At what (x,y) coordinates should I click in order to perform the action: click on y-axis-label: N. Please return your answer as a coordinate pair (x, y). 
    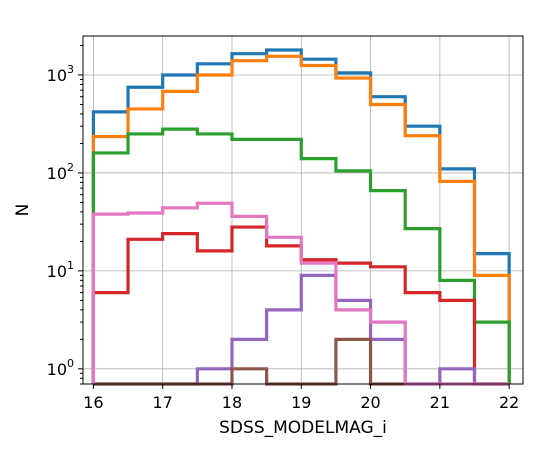
    Looking at the image, I should click on (23, 210).